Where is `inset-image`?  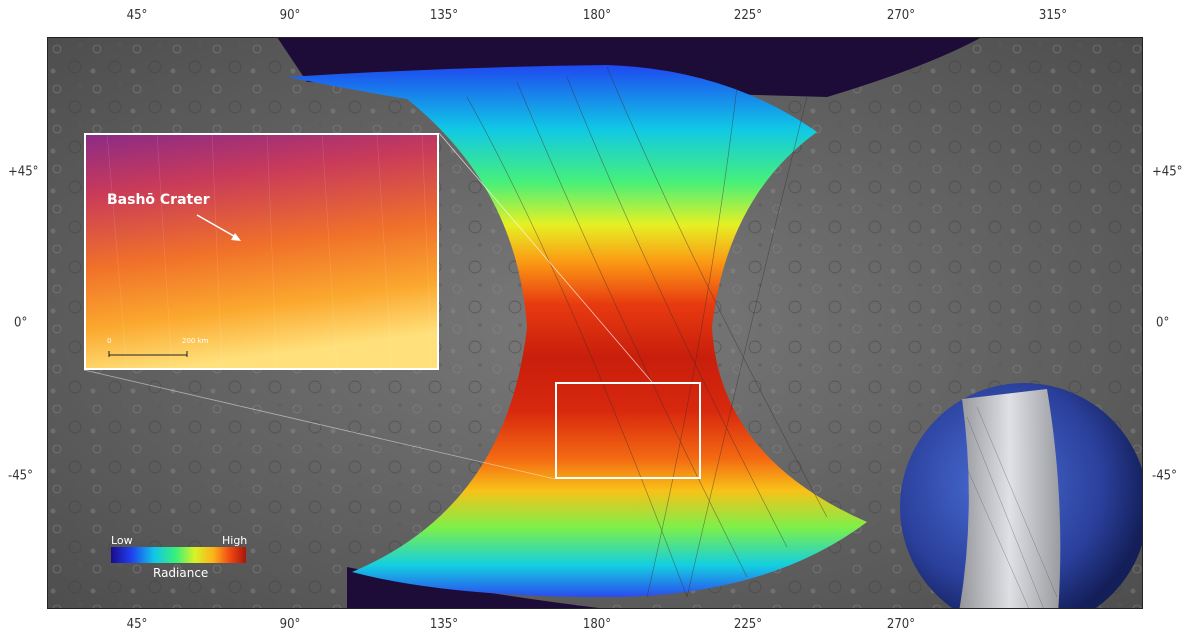
inset-image is located at coordinates (261, 251).